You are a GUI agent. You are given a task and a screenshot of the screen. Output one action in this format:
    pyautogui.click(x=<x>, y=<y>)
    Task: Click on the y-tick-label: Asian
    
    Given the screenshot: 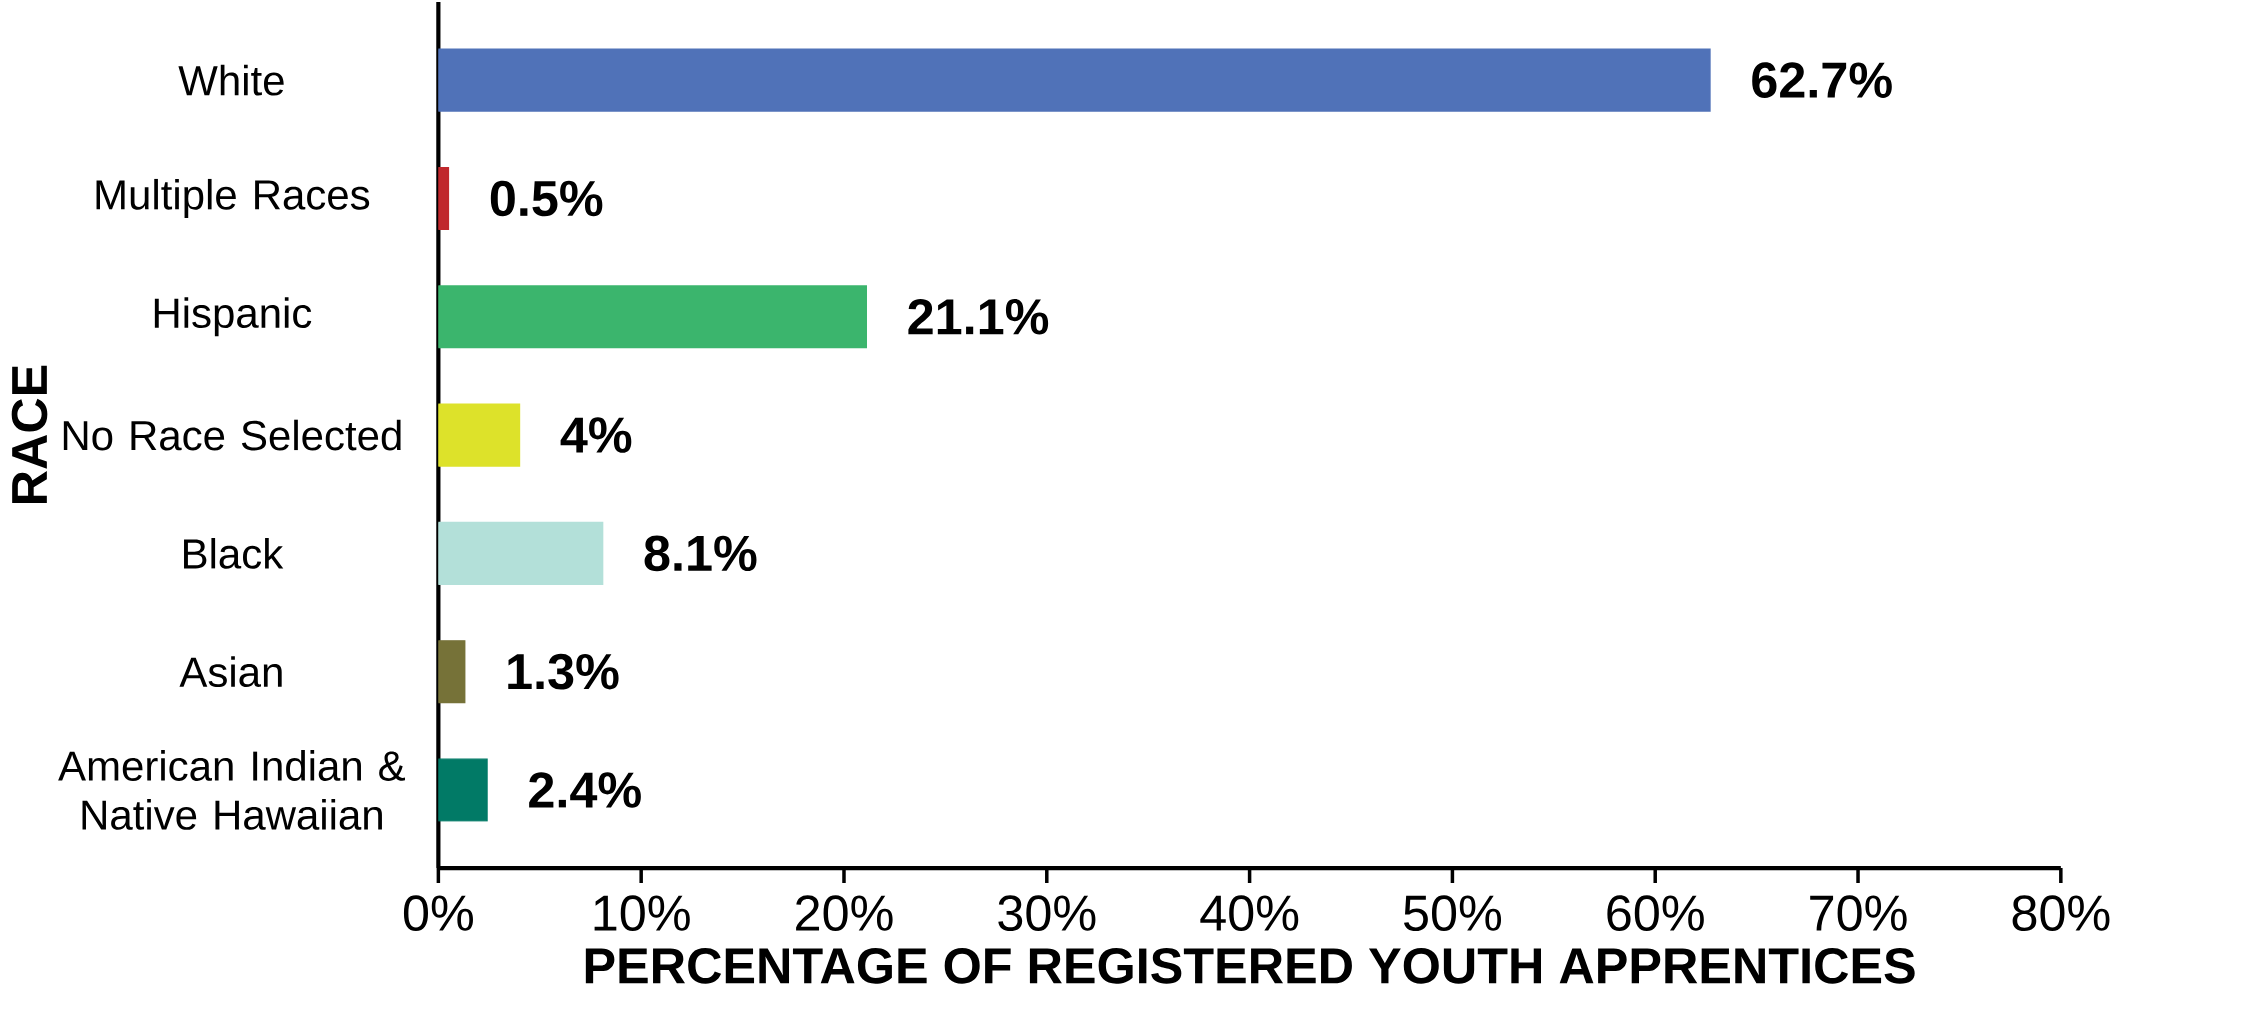 What is the action you would take?
    pyautogui.click(x=230, y=671)
    